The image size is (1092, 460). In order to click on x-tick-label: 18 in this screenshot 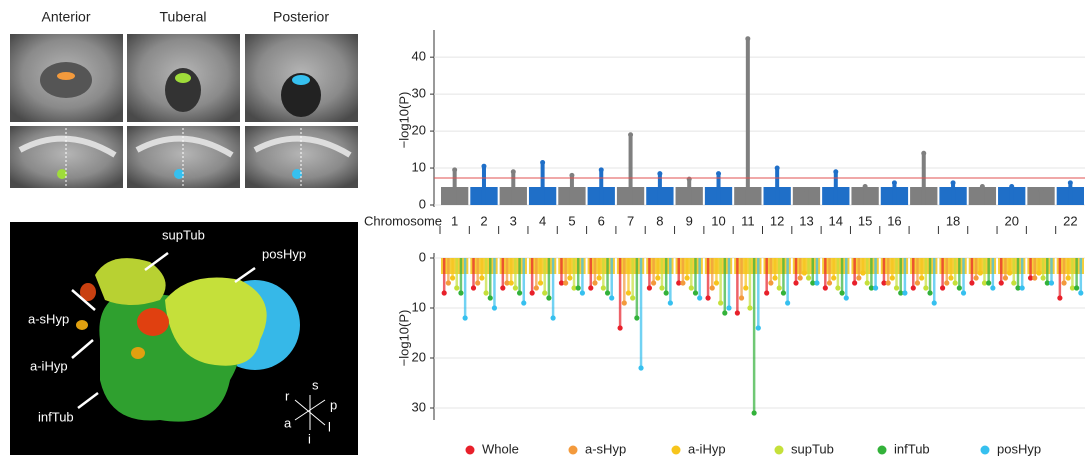, I will do `click(953, 220)`.